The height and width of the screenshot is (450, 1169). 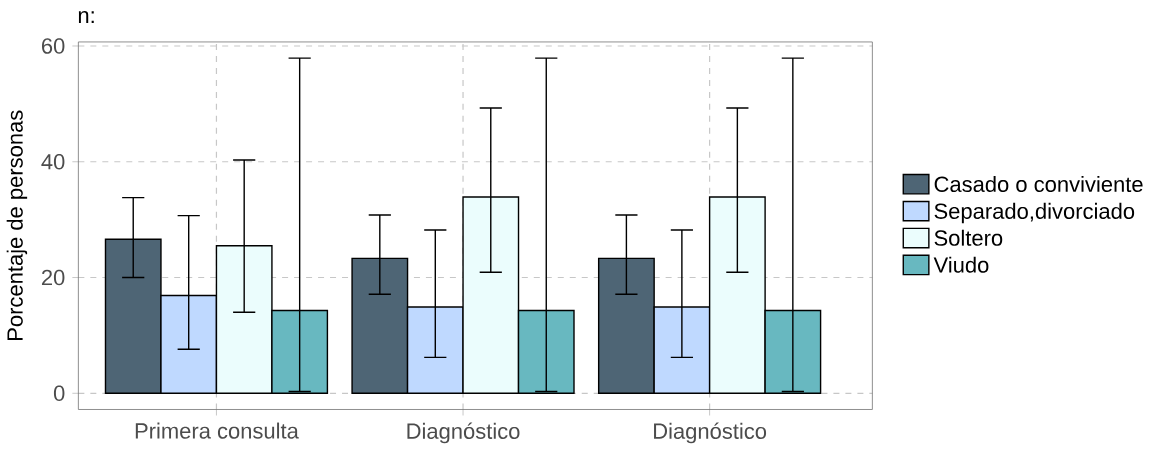 I want to click on legend-label: Casado o conviviente, so click(x=1038, y=184).